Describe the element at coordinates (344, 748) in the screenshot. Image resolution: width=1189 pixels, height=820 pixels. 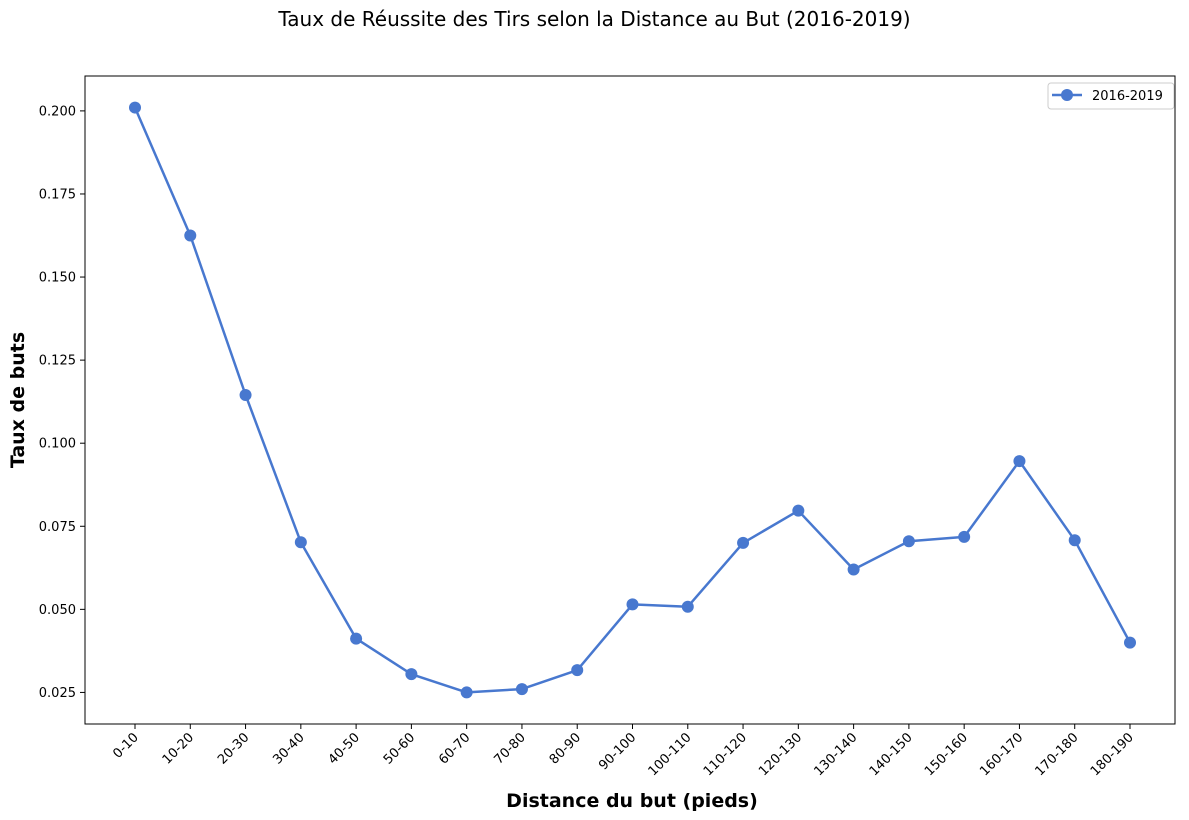
I see `x-tick-label: 40-50` at that location.